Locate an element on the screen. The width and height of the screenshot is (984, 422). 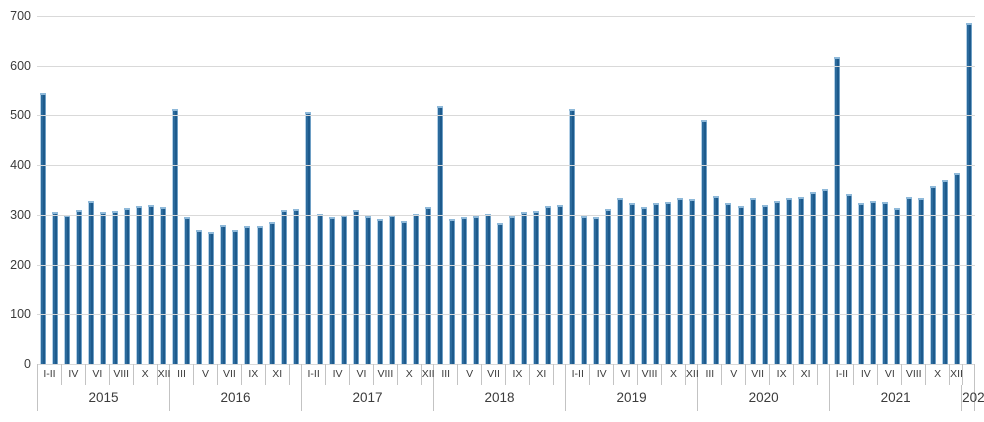
bar-IX-2019 is located at coordinates (656, 283).